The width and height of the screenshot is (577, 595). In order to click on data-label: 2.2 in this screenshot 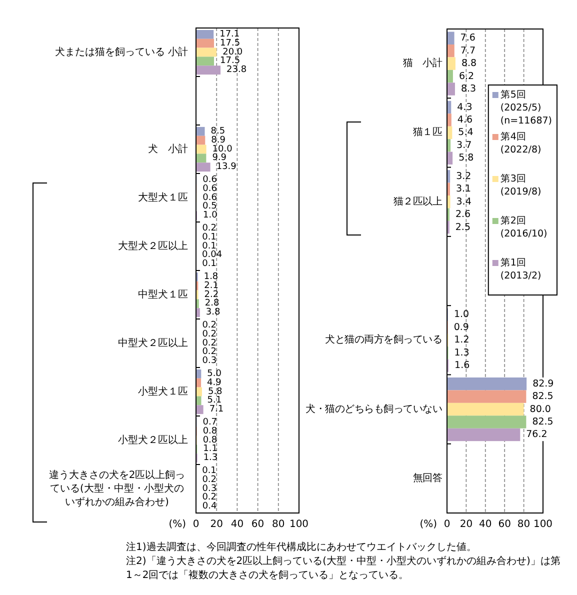, I will do `click(211, 295)`.